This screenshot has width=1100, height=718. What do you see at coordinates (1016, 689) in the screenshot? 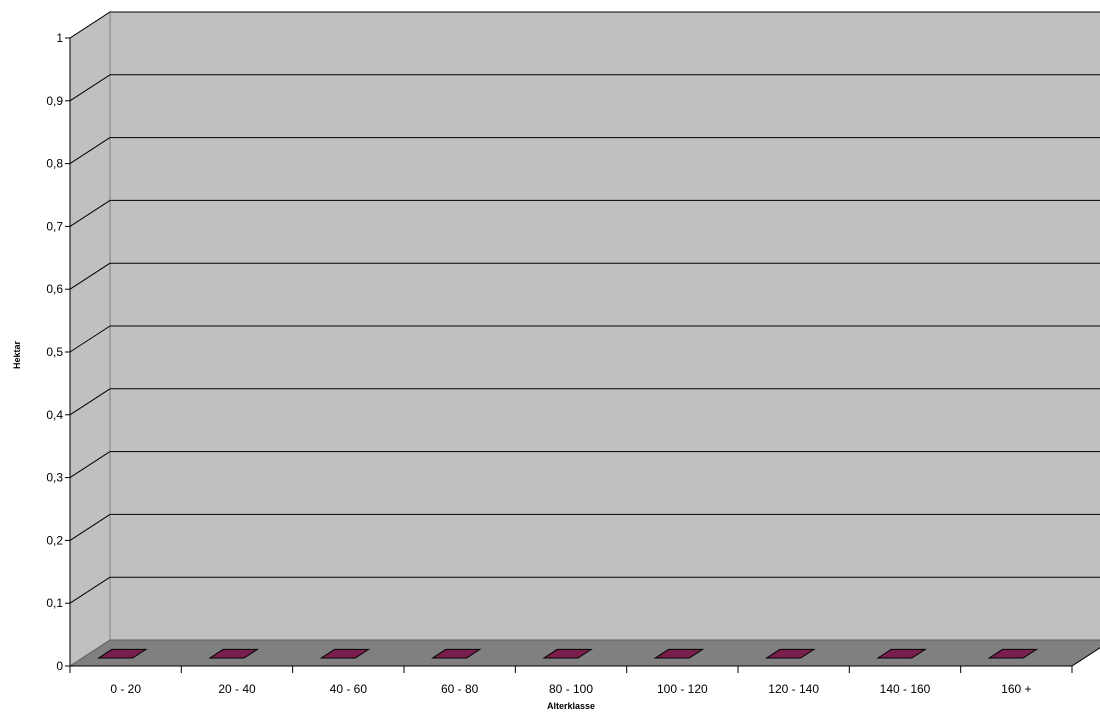
I see `x-tick-label: 160 +` at bounding box center [1016, 689].